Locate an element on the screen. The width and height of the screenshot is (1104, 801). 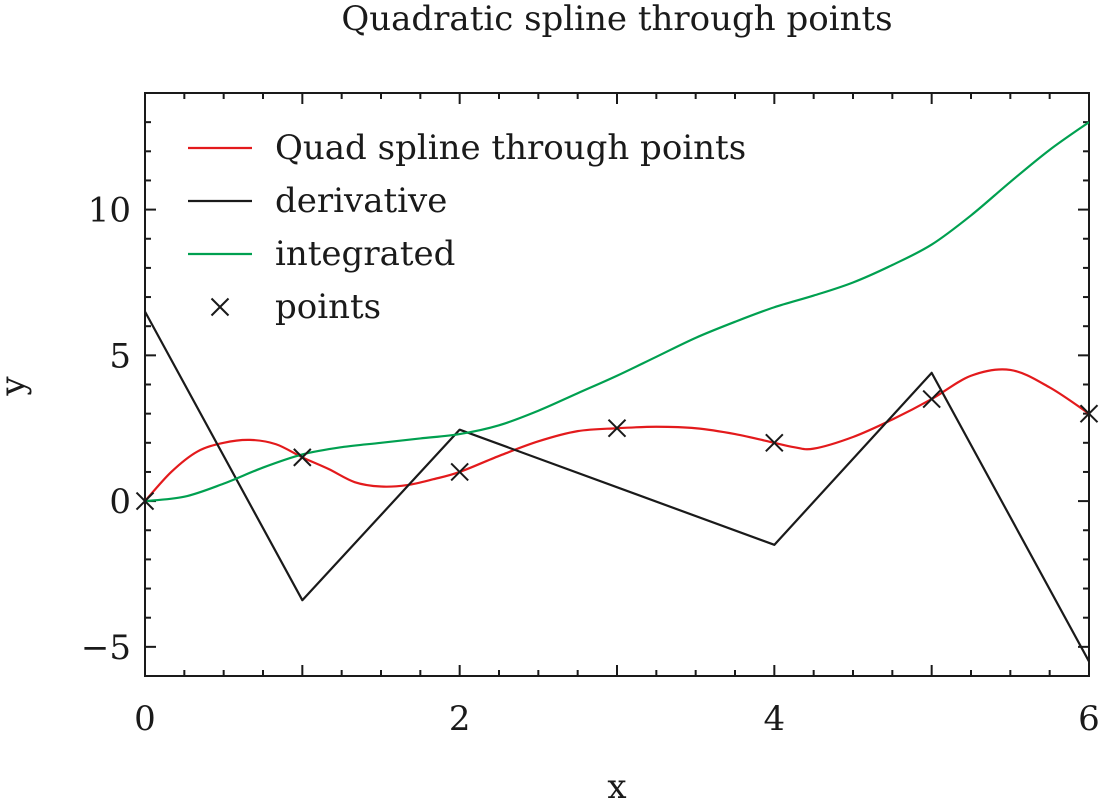
y-tick-label: 0 is located at coordinates (120, 502).